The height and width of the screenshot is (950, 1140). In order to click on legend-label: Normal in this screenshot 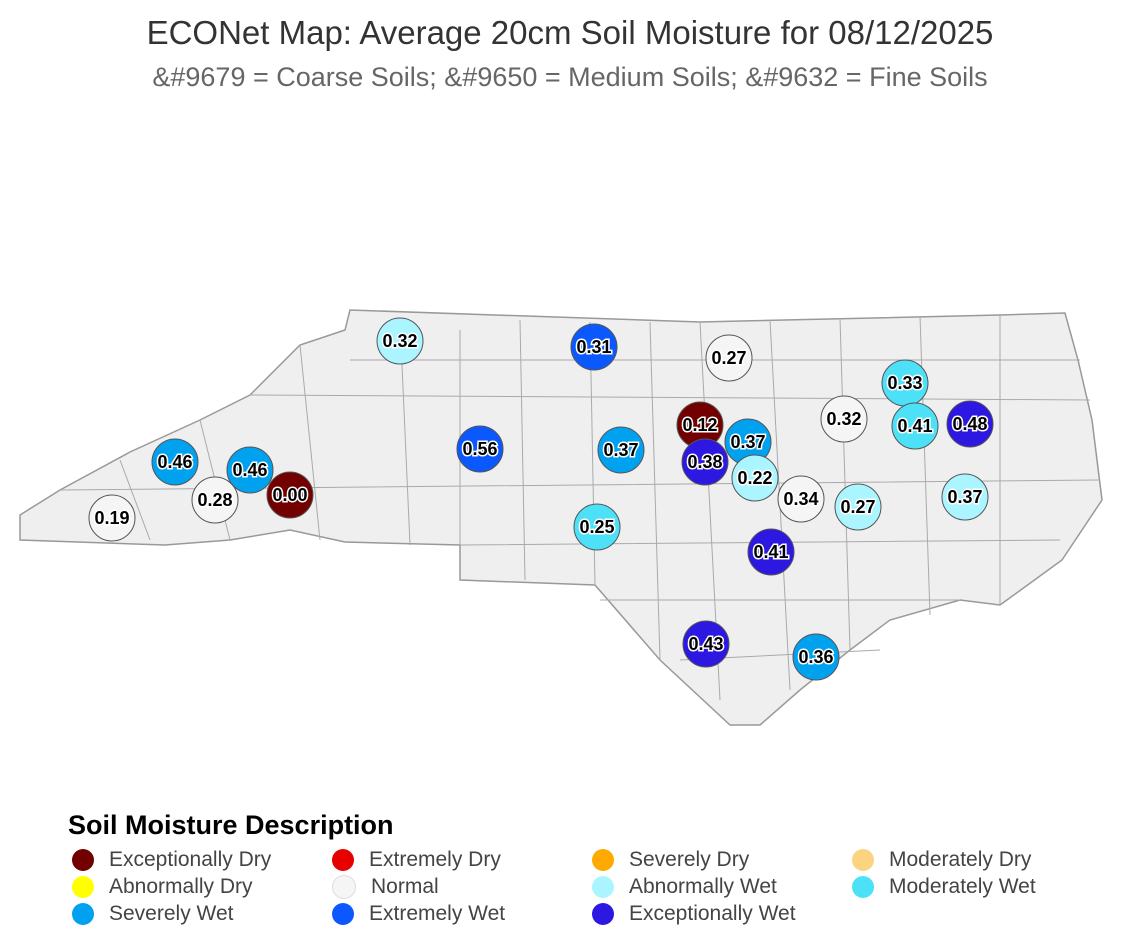, I will do `click(405, 886)`.